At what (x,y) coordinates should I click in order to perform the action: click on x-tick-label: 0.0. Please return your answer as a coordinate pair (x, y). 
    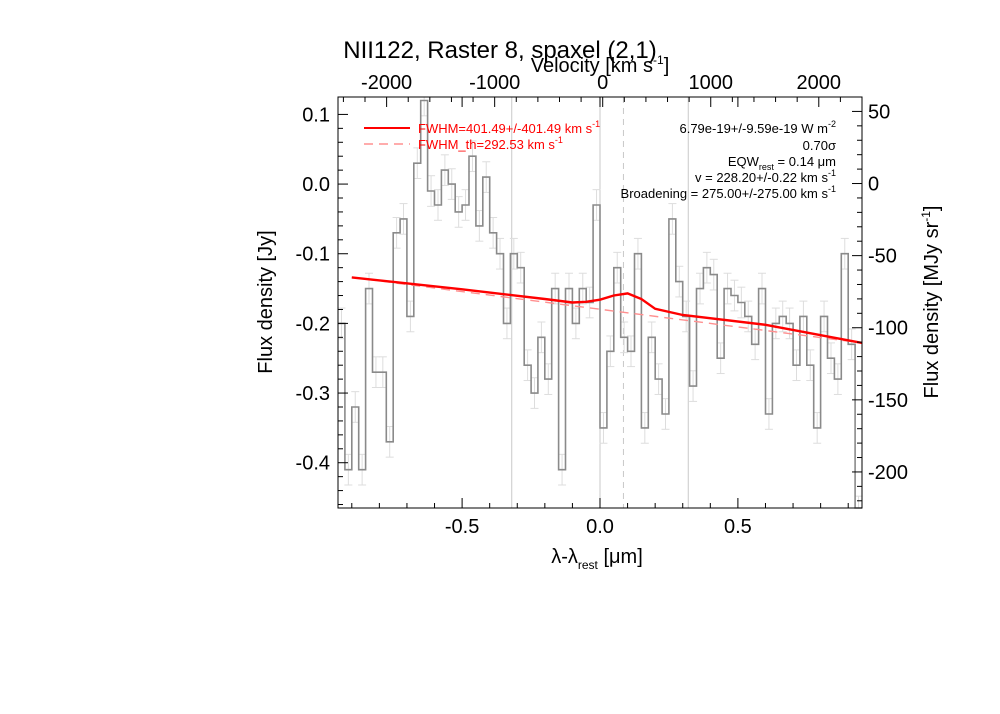
    Looking at the image, I should click on (600, 527).